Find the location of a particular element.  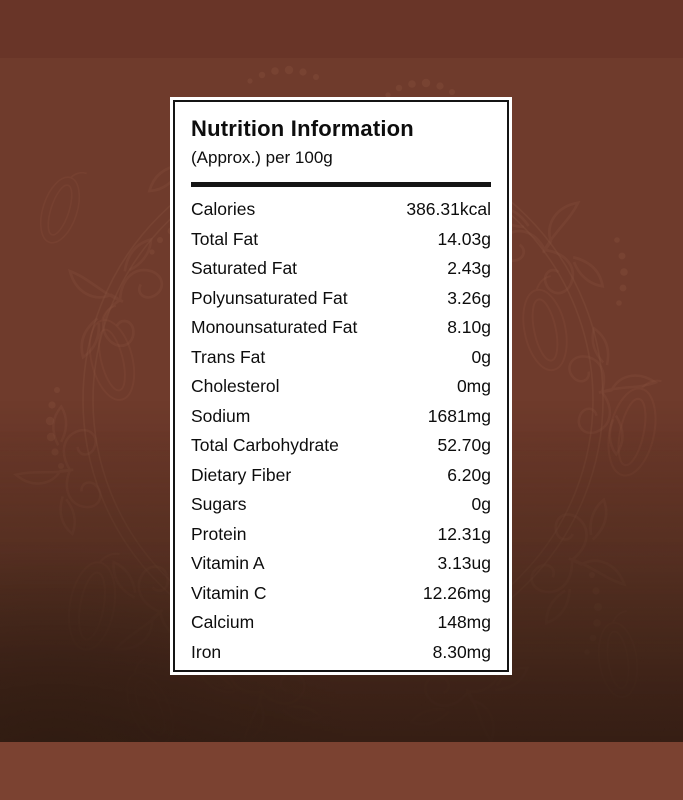

nutrient-value: 12.31g is located at coordinates (464, 533).